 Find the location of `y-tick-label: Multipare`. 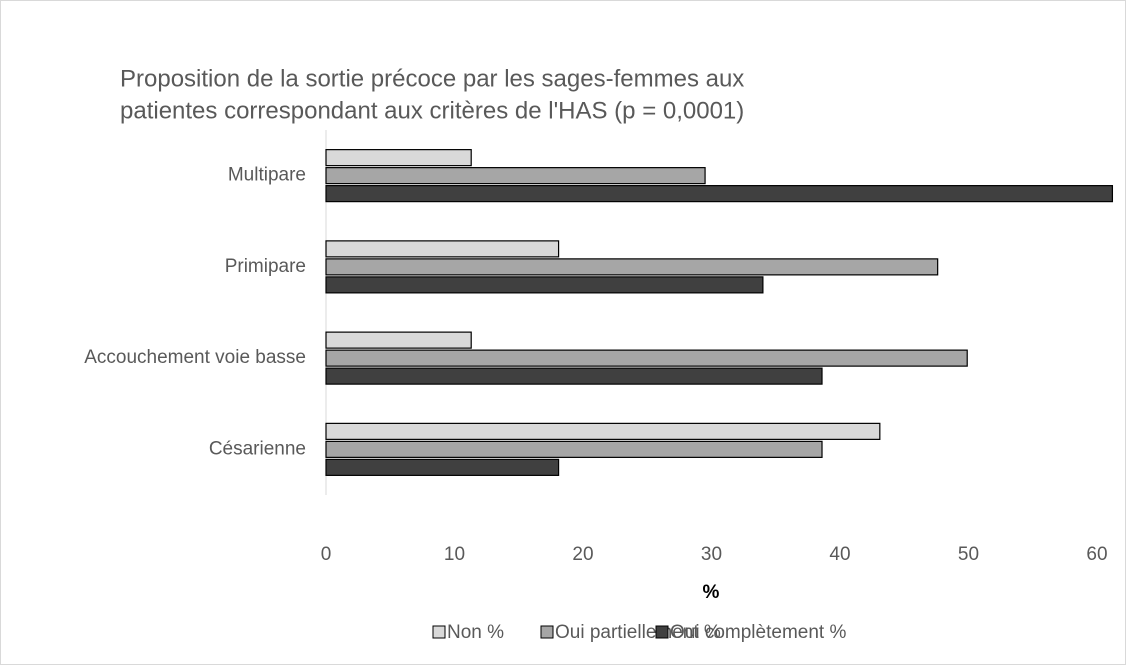

y-tick-label: Multipare is located at coordinates (267, 175).